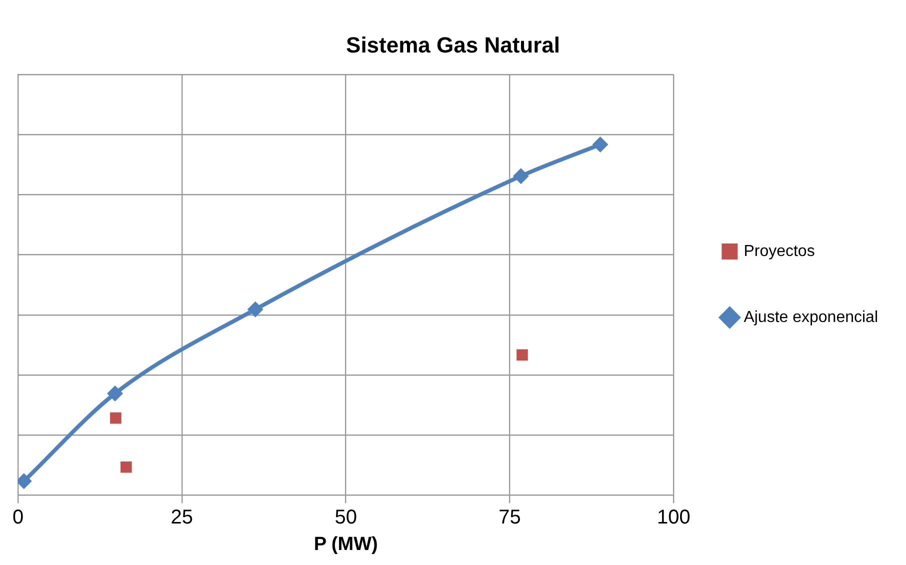  I want to click on chart-title: Sistema Gas Natural, so click(453, 45).